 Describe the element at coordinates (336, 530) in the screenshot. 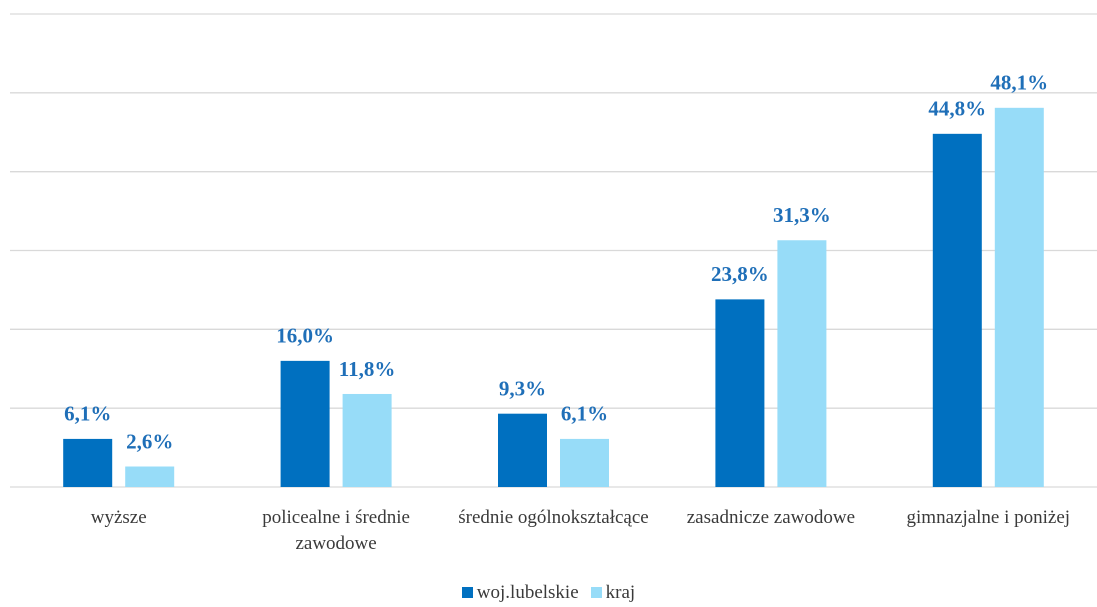

I see `x-tick-label: policealne i średnie zawodowe` at that location.